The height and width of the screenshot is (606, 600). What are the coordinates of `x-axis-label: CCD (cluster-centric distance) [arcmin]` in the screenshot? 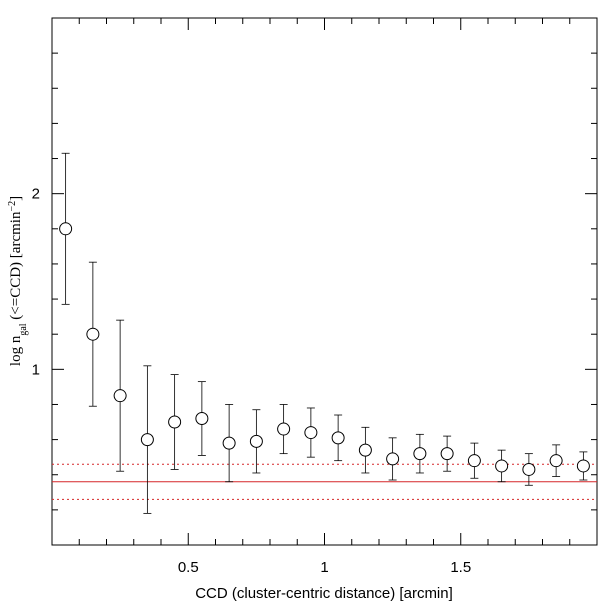 It's located at (324, 593).